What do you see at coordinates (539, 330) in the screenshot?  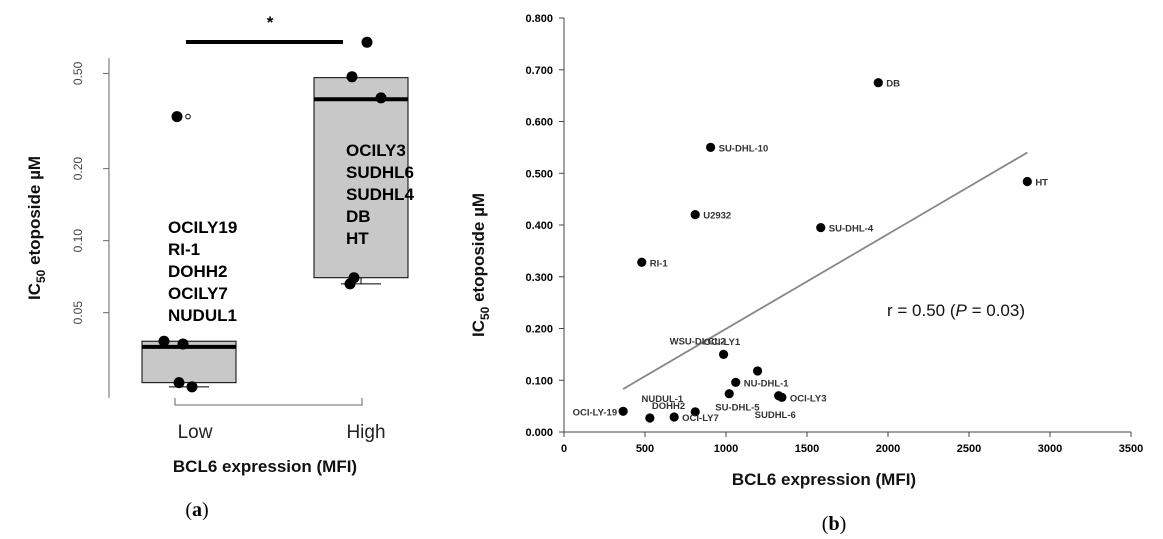 I see `y-tick-label: 0.200` at bounding box center [539, 330].